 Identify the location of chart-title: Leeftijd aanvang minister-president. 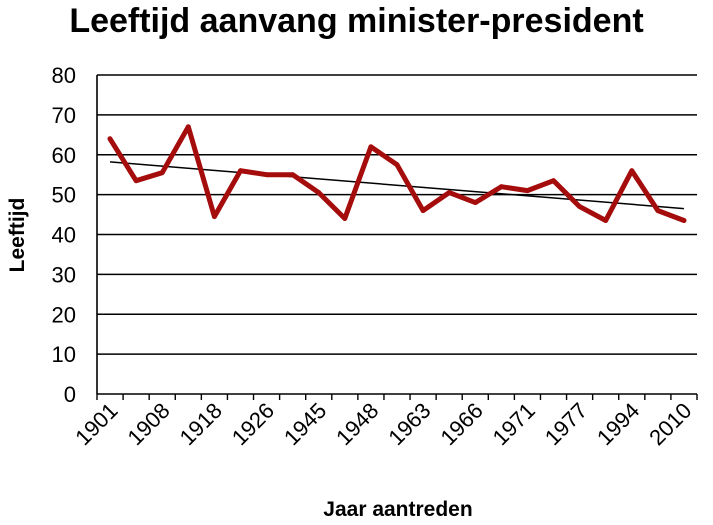
(356, 21).